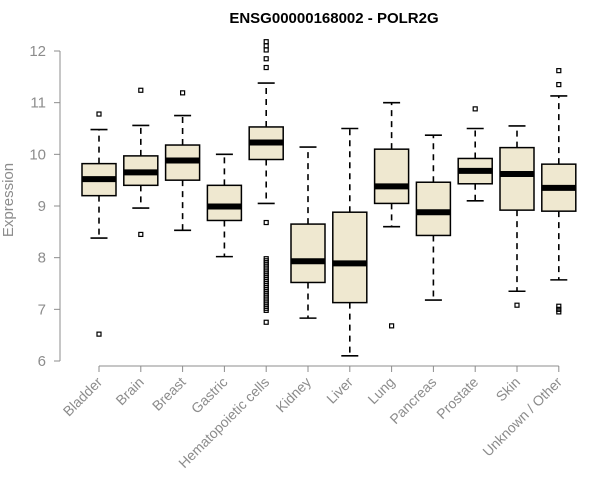 The width and height of the screenshot is (600, 500). Describe the element at coordinates (38, 103) in the screenshot. I see `y-tick-label: 11` at that location.